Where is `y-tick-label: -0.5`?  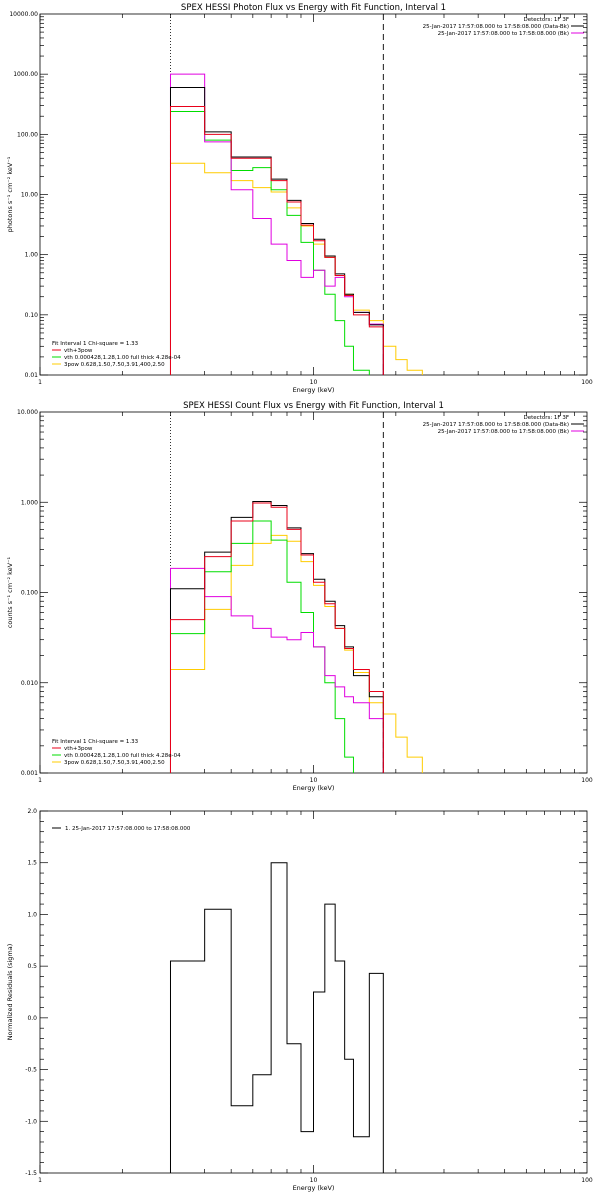 y-tick-label: -0.5 is located at coordinates (31, 1070).